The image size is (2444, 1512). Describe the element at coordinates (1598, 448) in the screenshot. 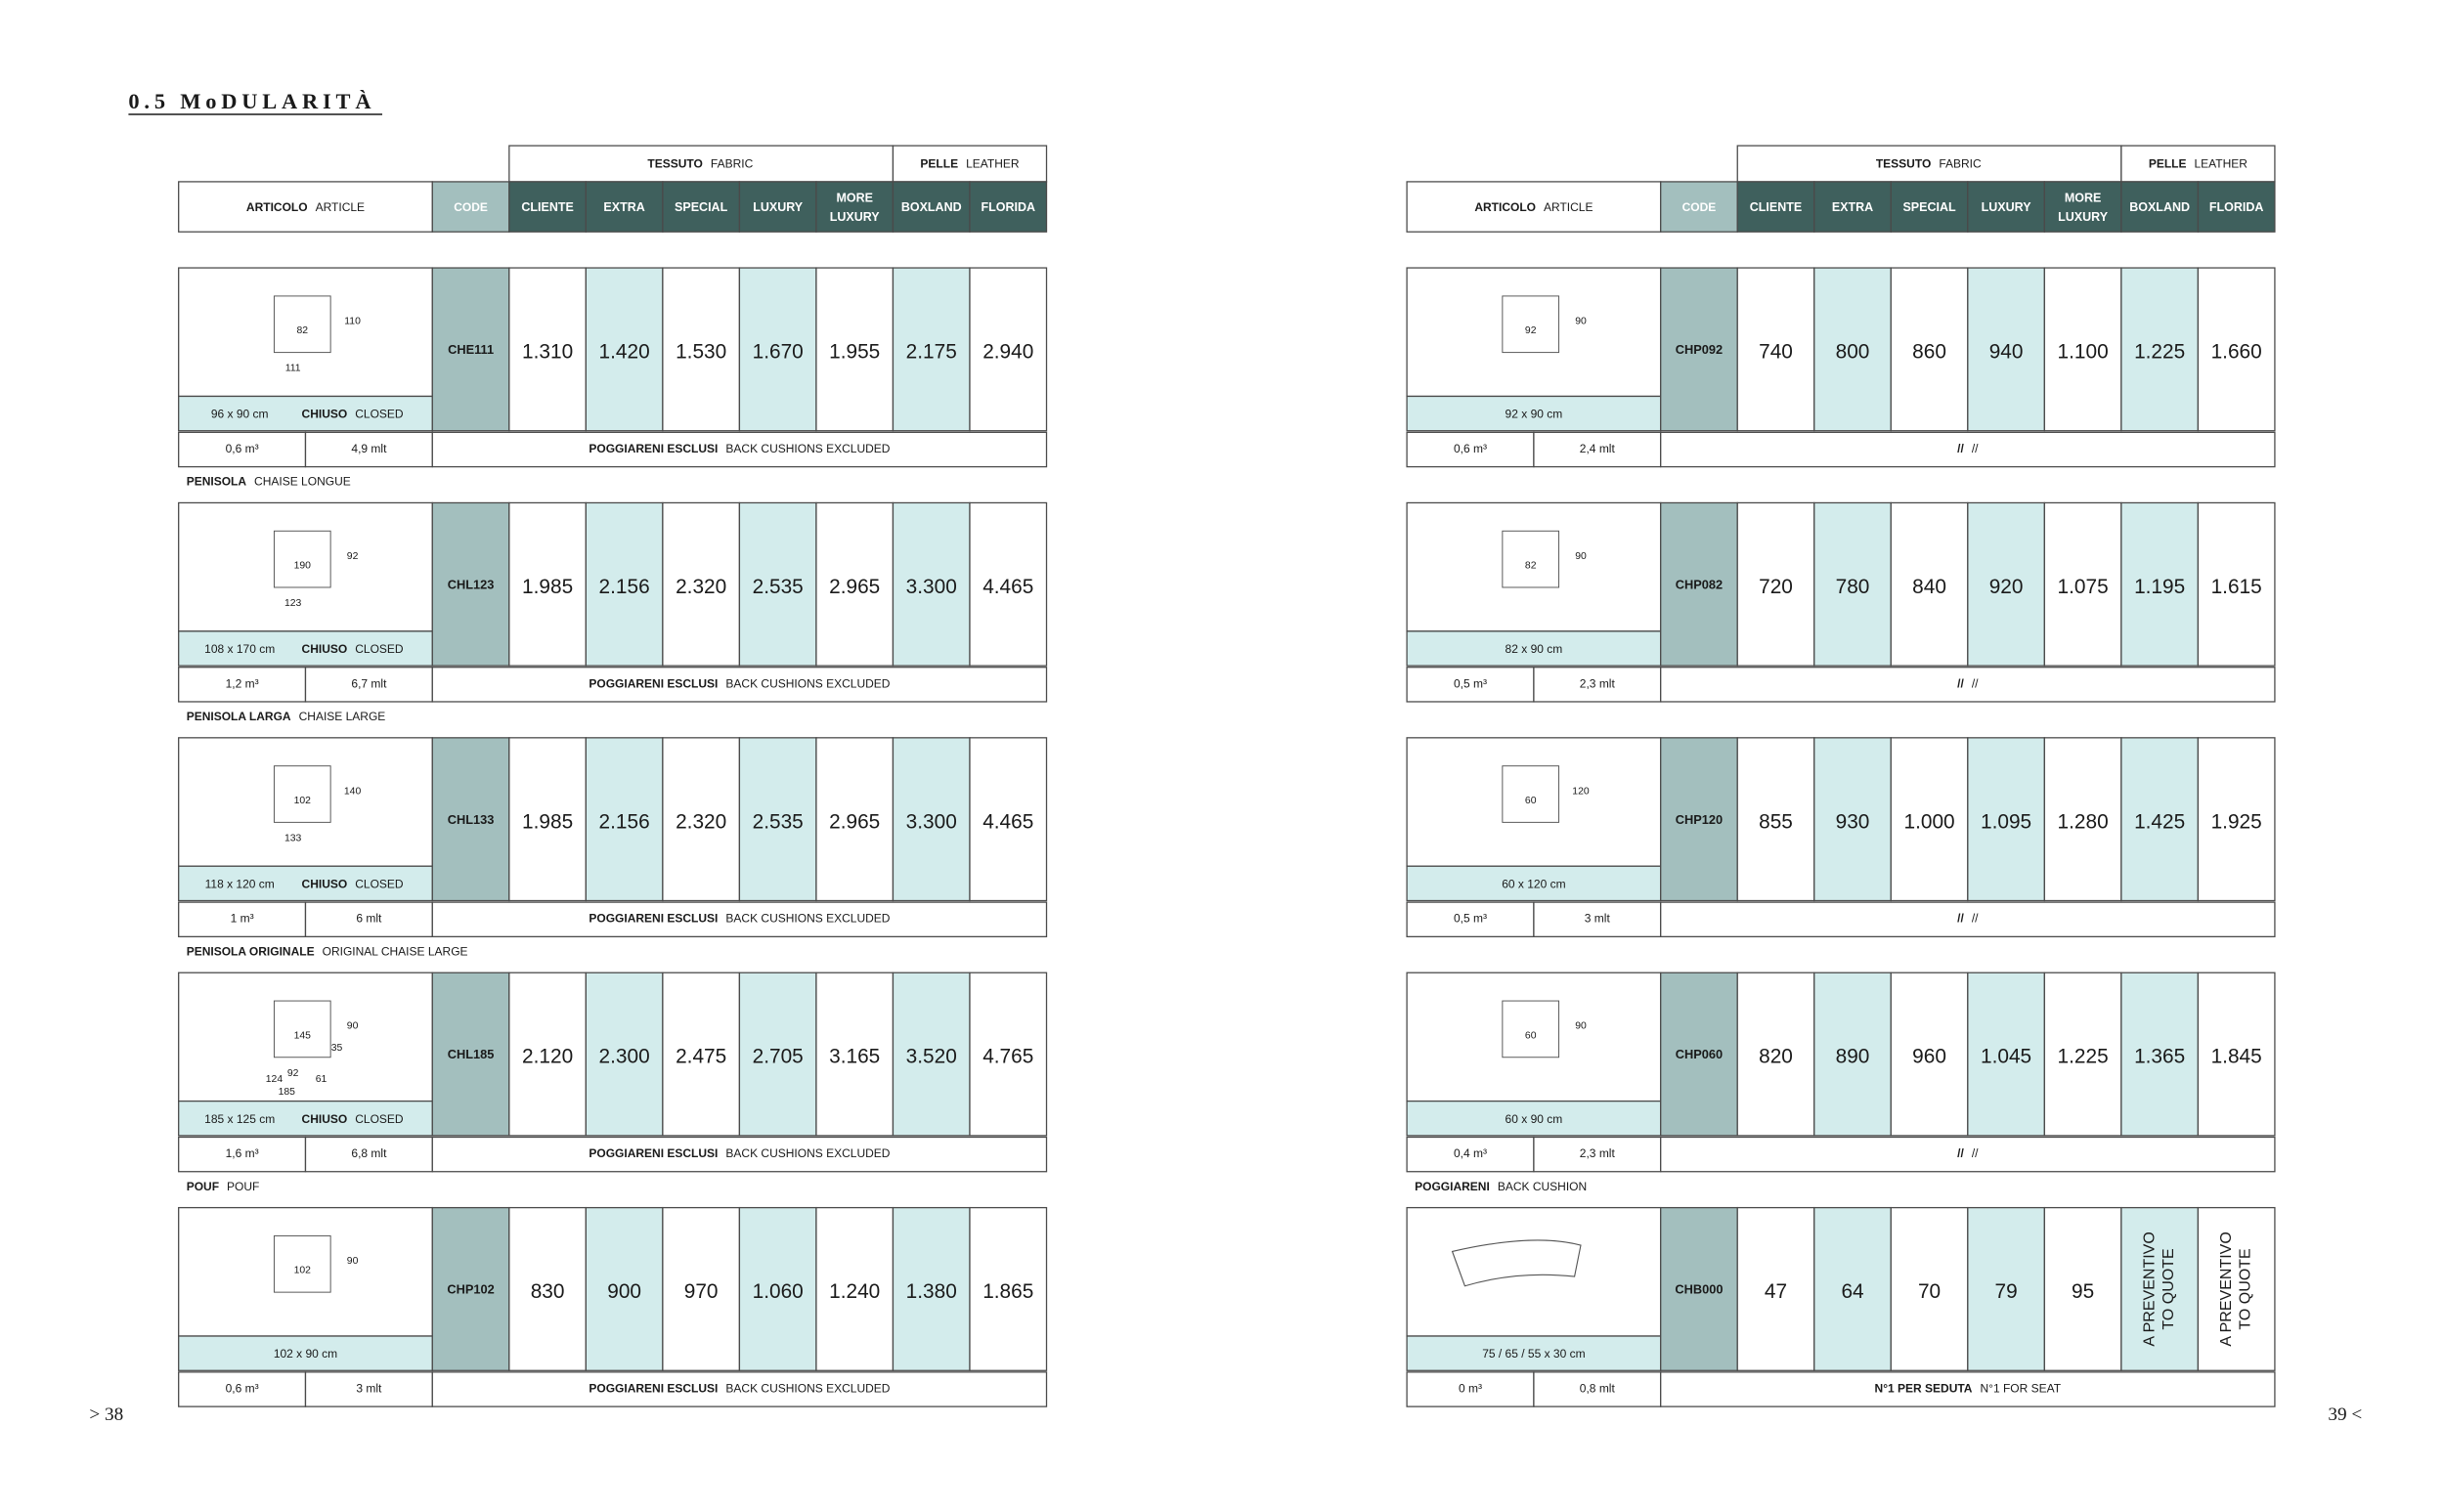

I see `mlt: 2,4 mlt` at that location.